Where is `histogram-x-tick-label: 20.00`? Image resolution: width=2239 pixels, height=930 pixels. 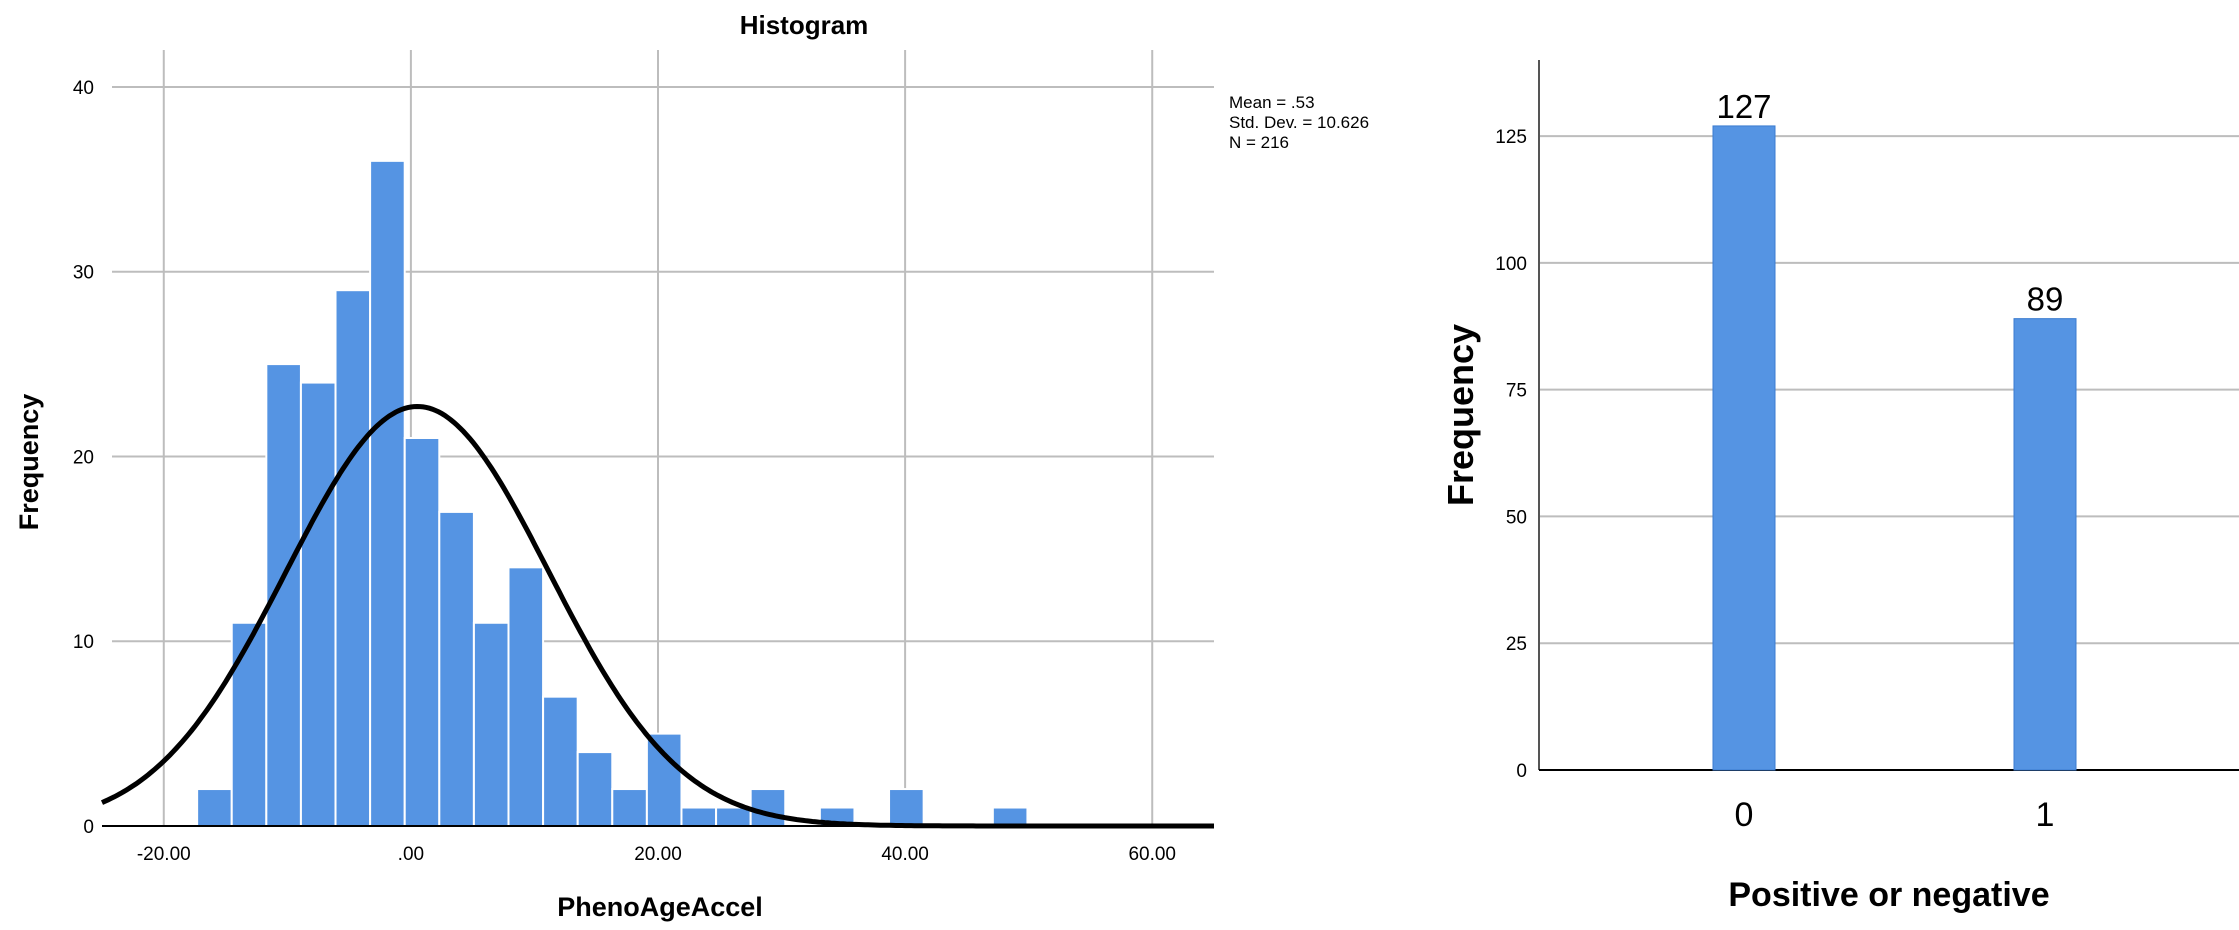
histogram-x-tick-label: 20.00 is located at coordinates (658, 854).